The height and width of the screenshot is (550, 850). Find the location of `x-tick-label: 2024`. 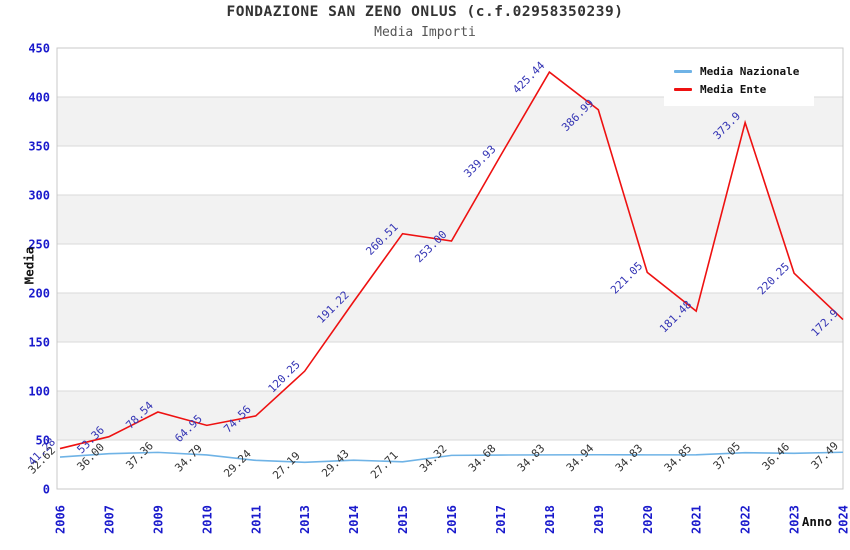

x-tick-label: 2024 is located at coordinates (843, 519).